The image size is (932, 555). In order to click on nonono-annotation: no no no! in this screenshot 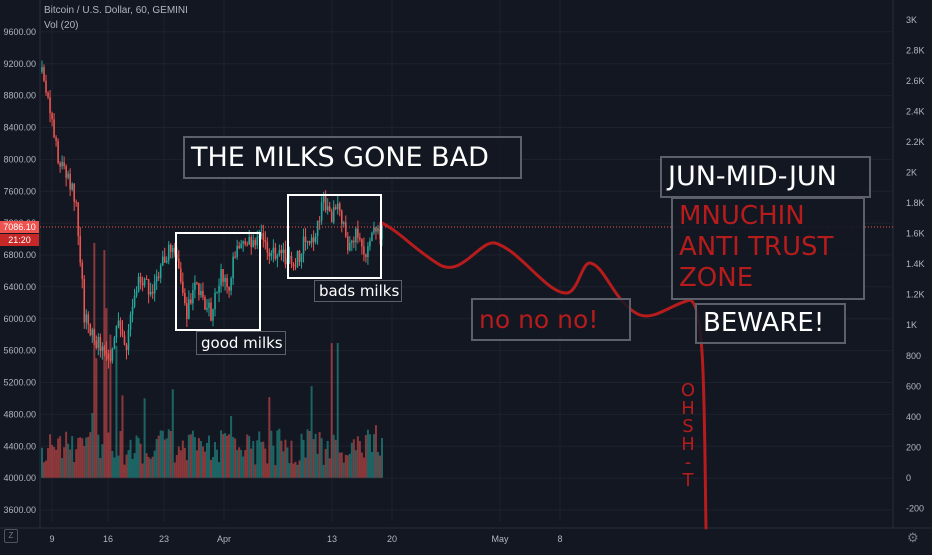, I will do `click(551, 319)`.